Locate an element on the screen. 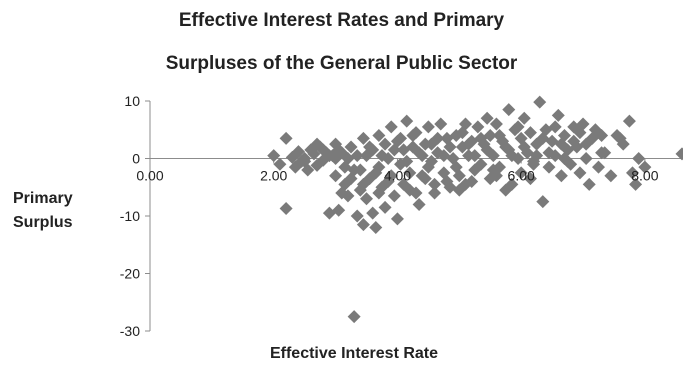 Image resolution: width=683 pixels, height=369 pixels. y-tick-label: 0 is located at coordinates (136, 159).